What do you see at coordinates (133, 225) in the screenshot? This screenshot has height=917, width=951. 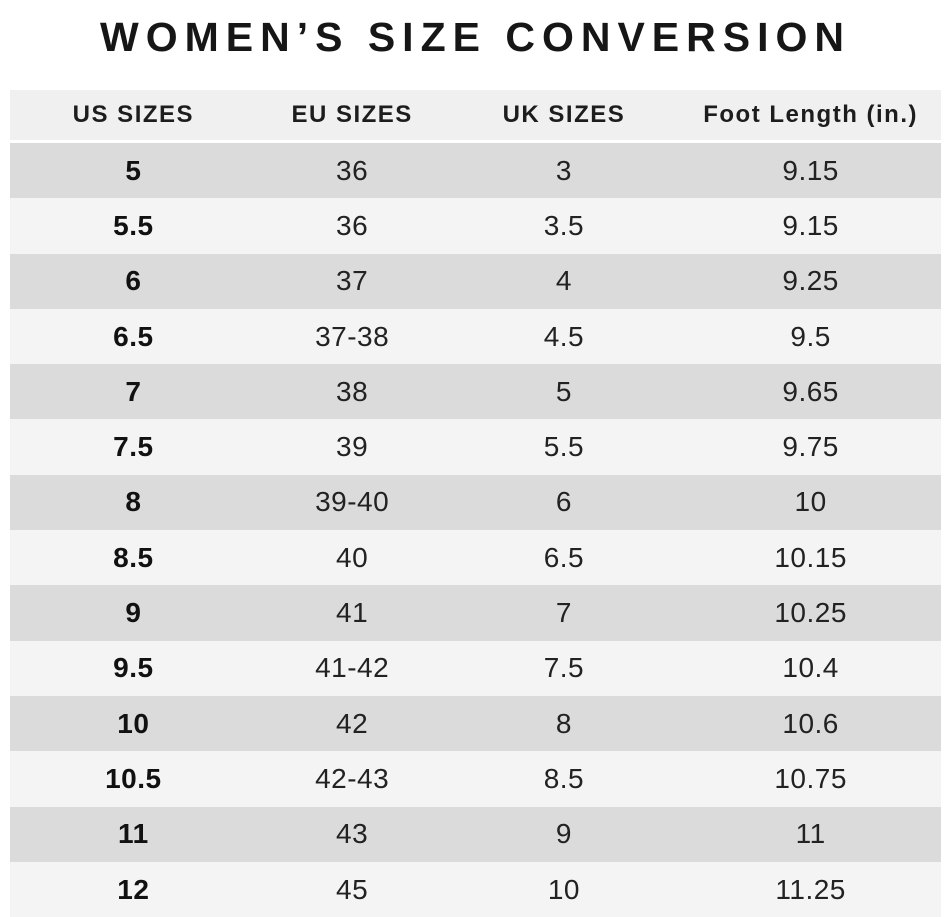 I see `cell-us-size: 5.5` at bounding box center [133, 225].